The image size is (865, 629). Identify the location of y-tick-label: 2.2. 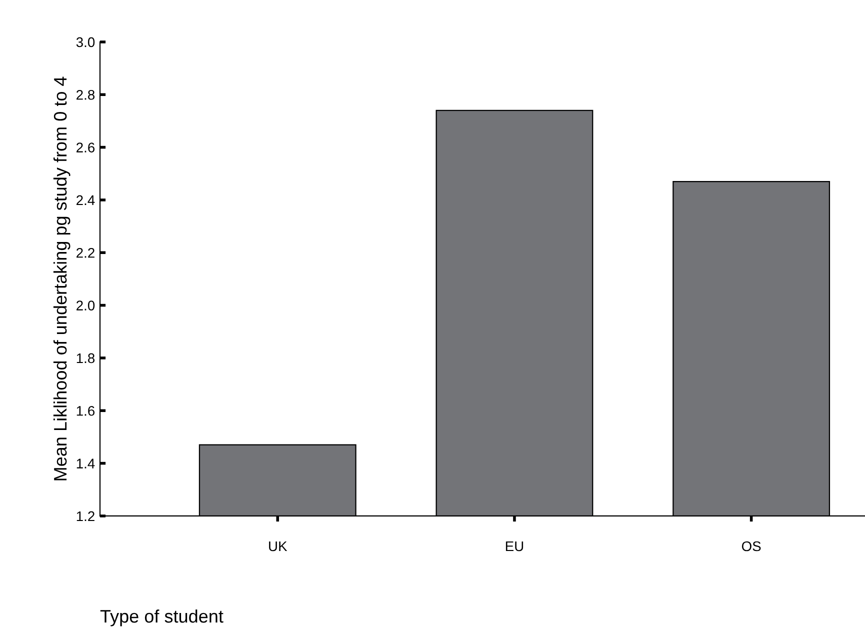
(85, 253).